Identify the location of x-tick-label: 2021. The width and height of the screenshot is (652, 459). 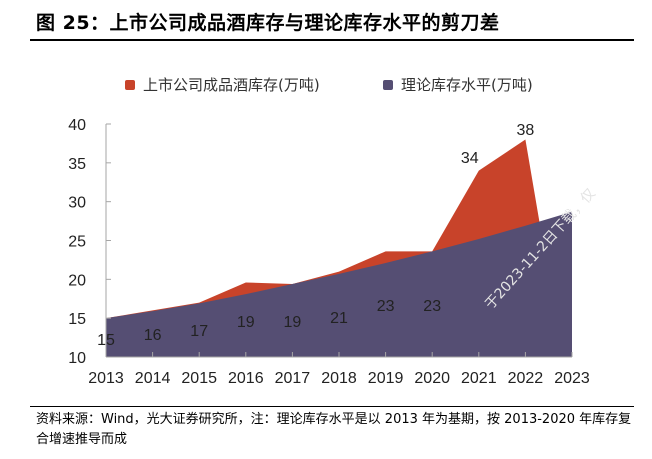
(479, 378).